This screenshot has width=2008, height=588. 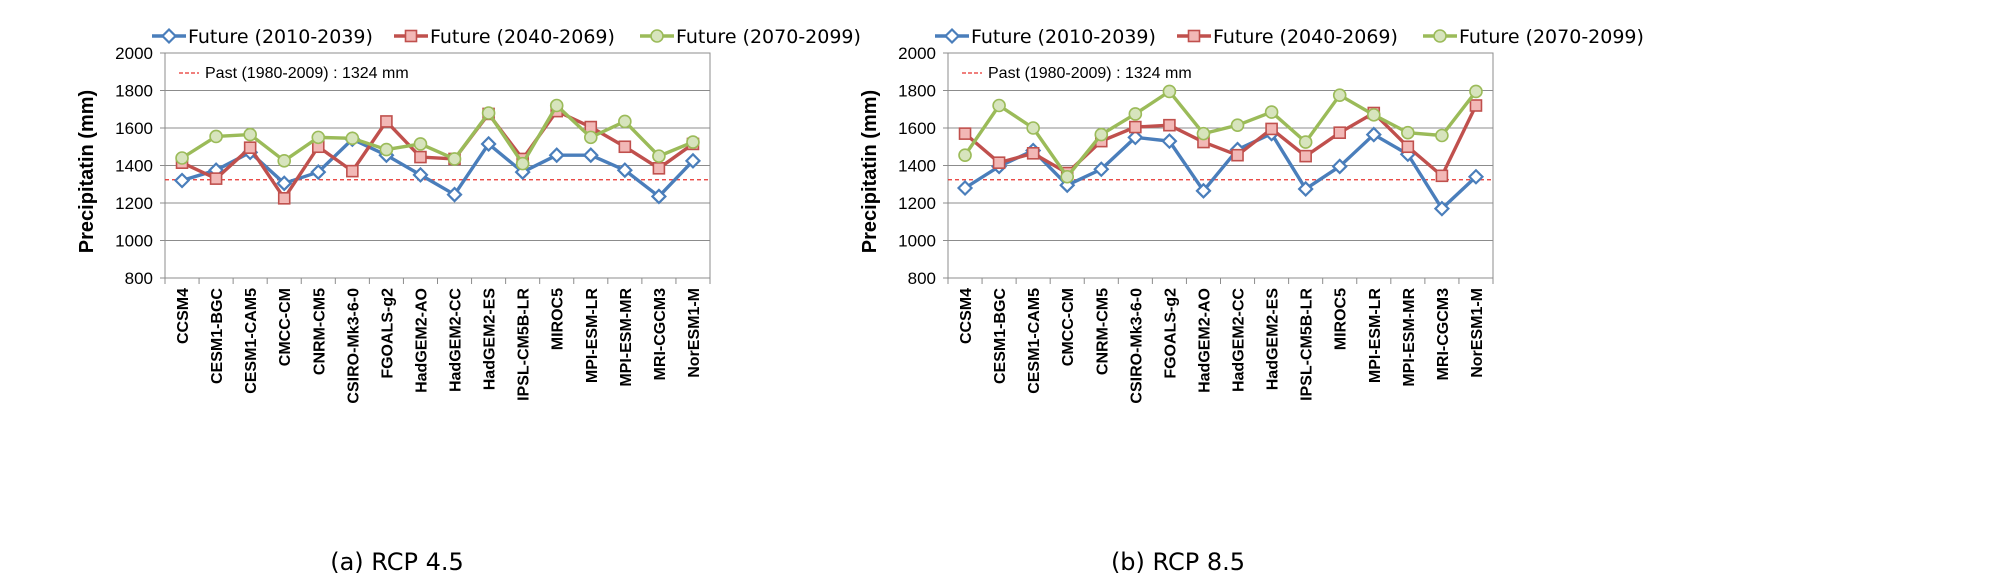 What do you see at coordinates (134, 91) in the screenshot?
I see `y-tick-label: 1800` at bounding box center [134, 91].